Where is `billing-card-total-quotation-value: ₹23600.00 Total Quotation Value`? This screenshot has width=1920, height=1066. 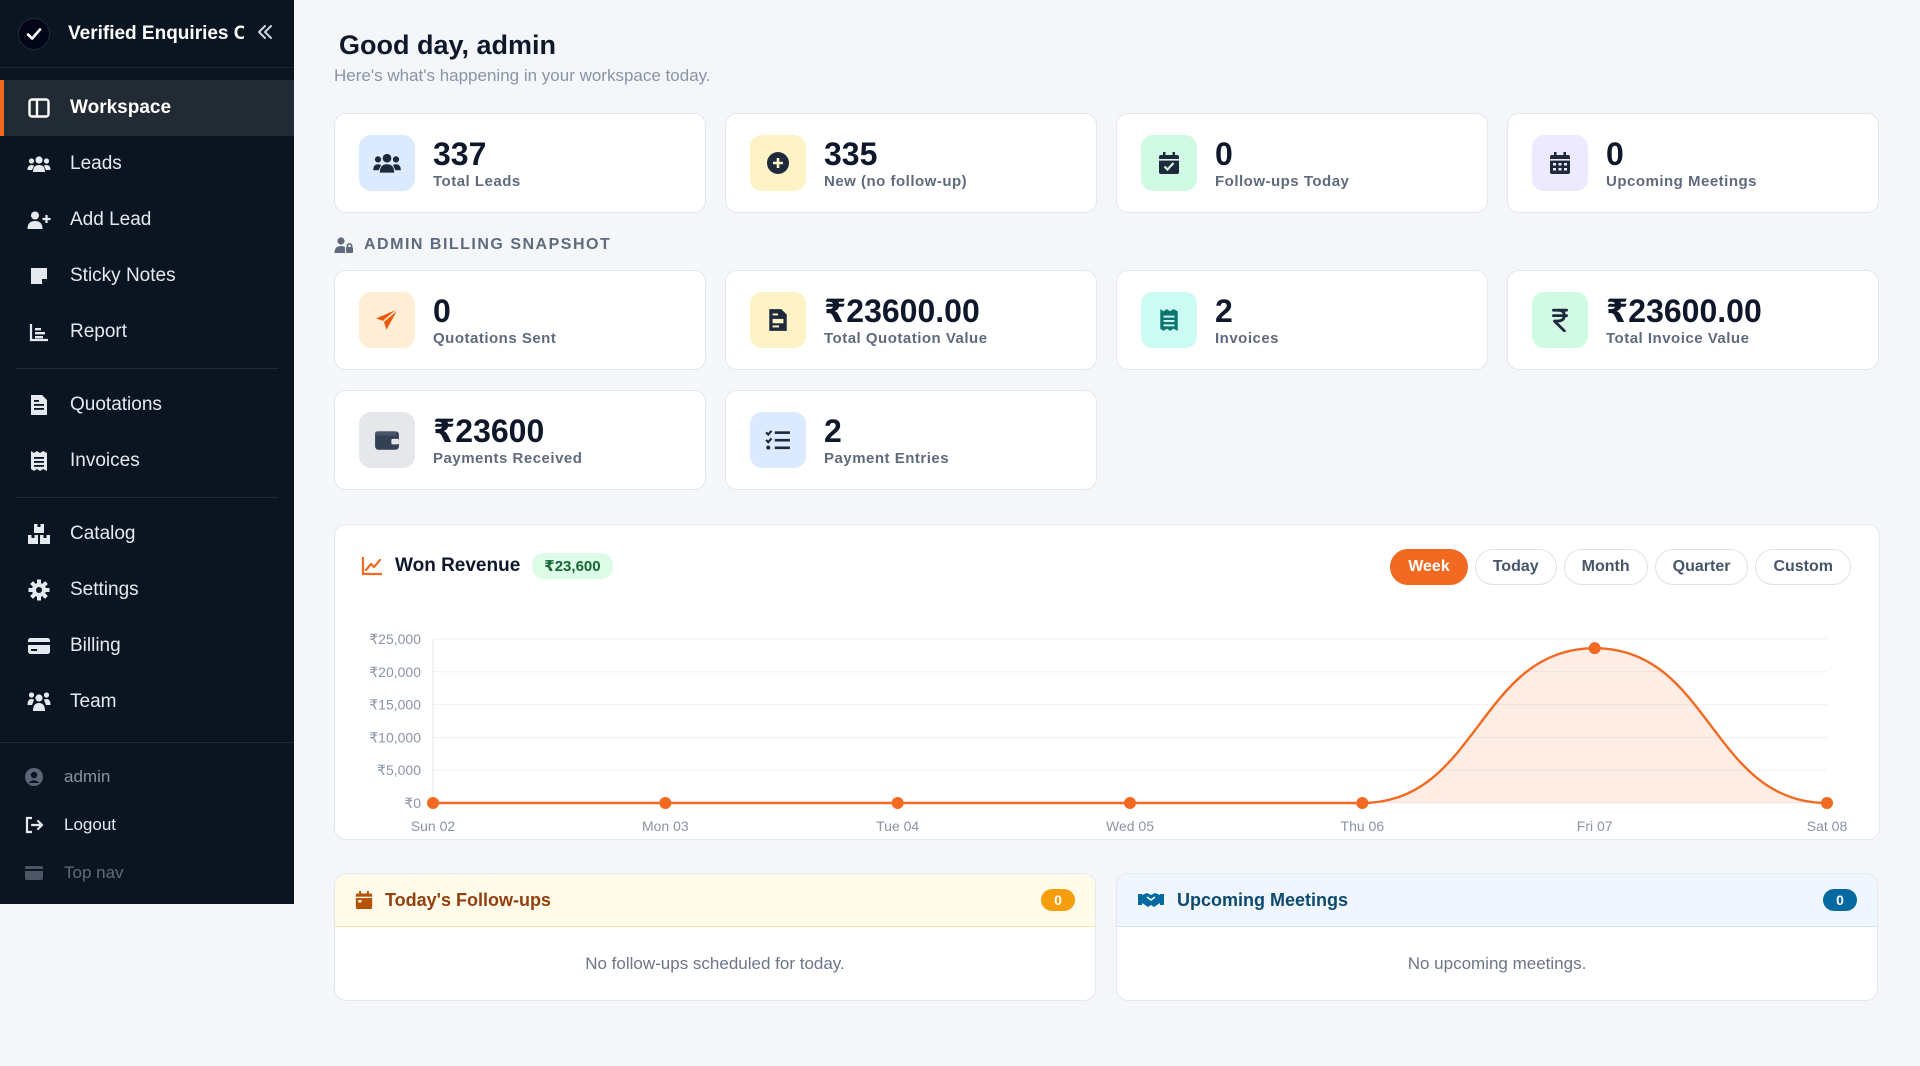
billing-card-total-quotation-value: ₹23600.00 Total Quotation Value is located at coordinates (911, 320).